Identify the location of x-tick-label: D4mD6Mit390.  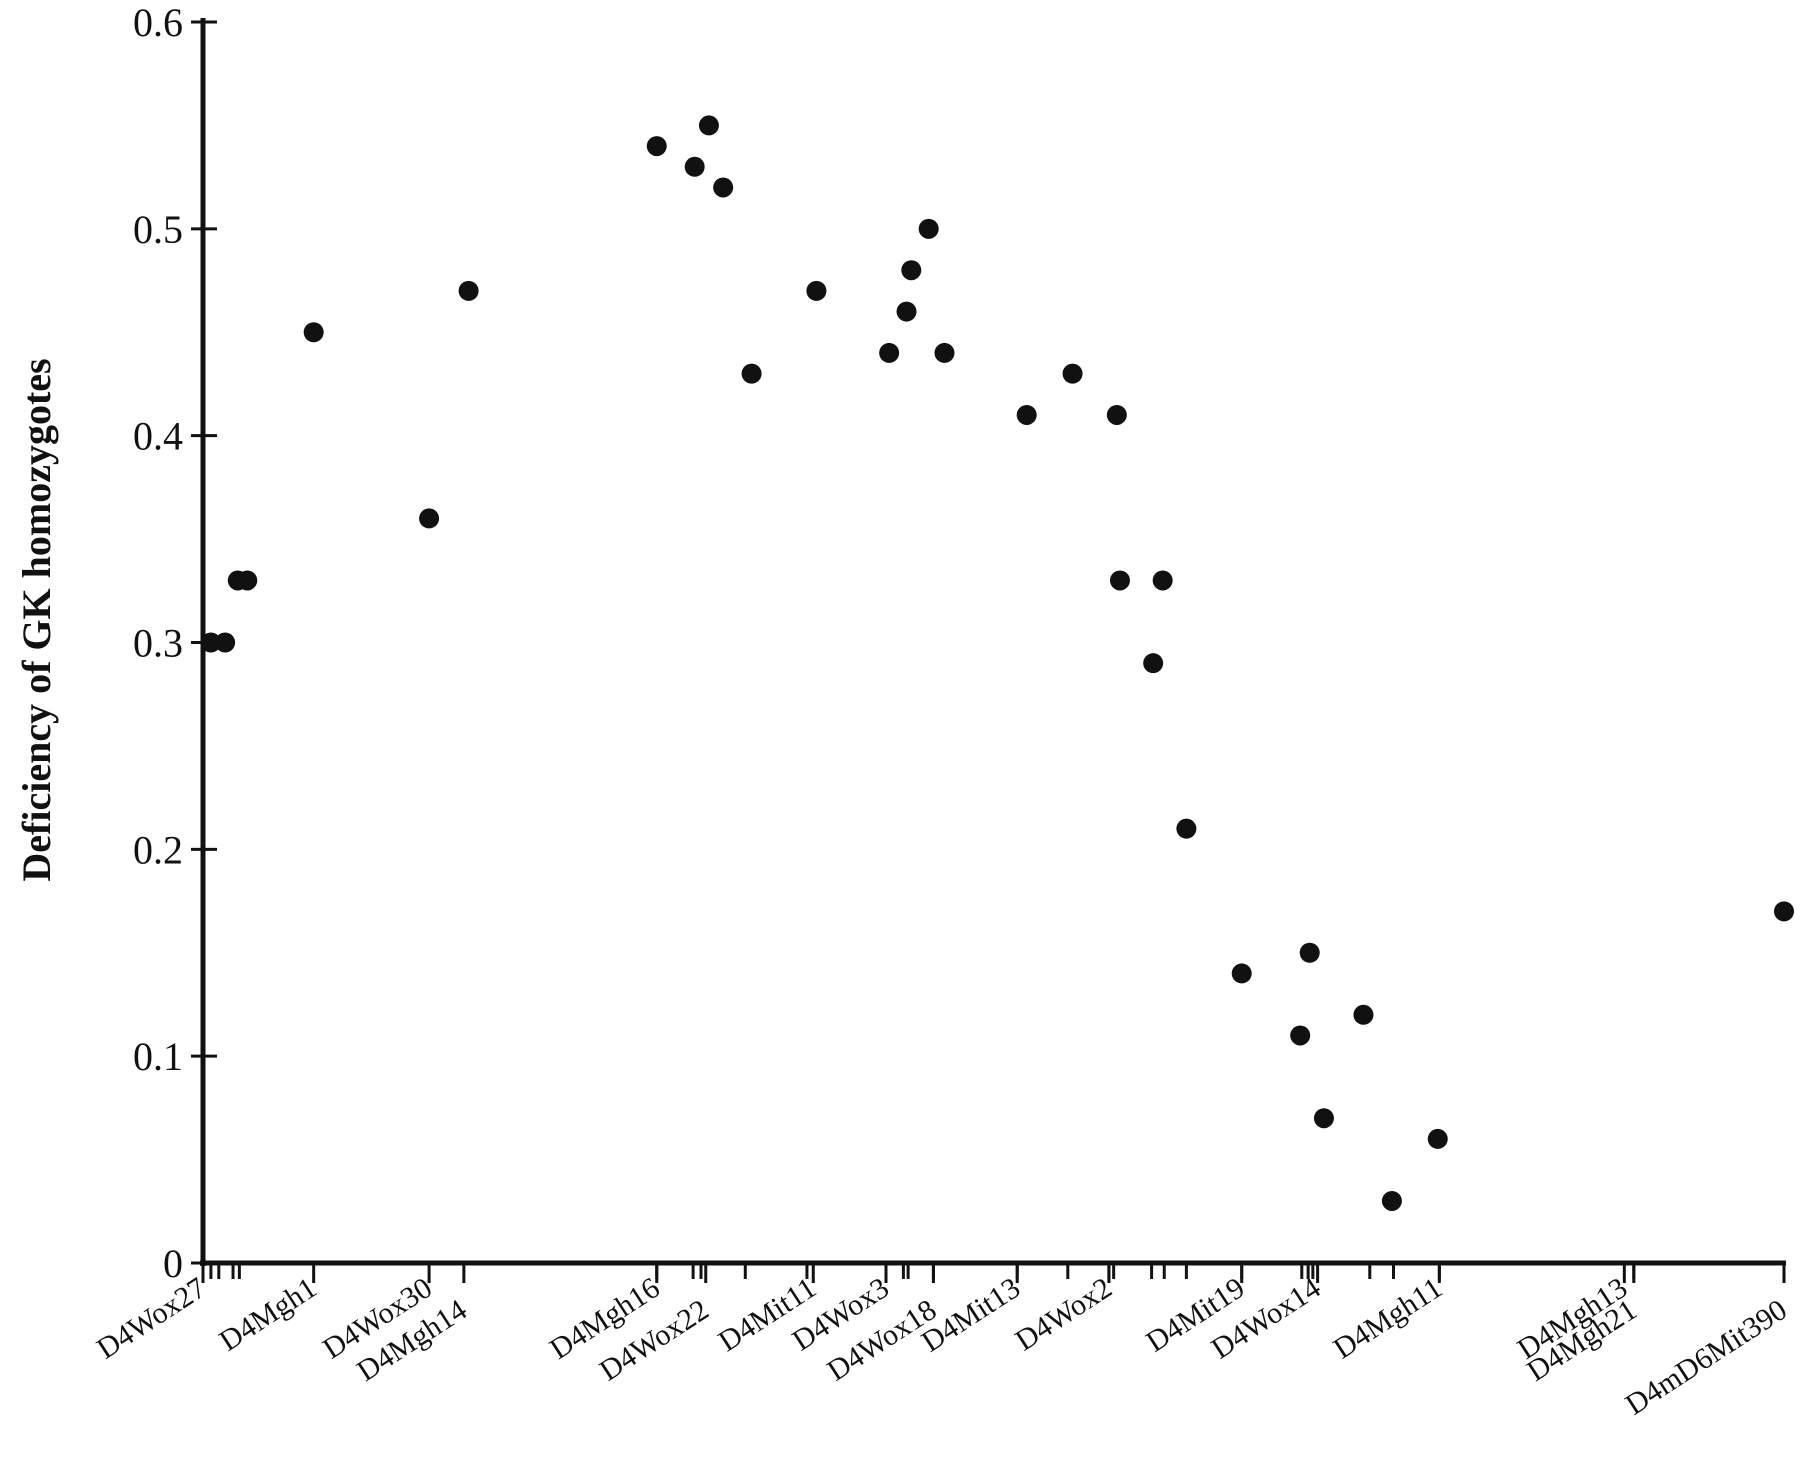
(1706, 1357).